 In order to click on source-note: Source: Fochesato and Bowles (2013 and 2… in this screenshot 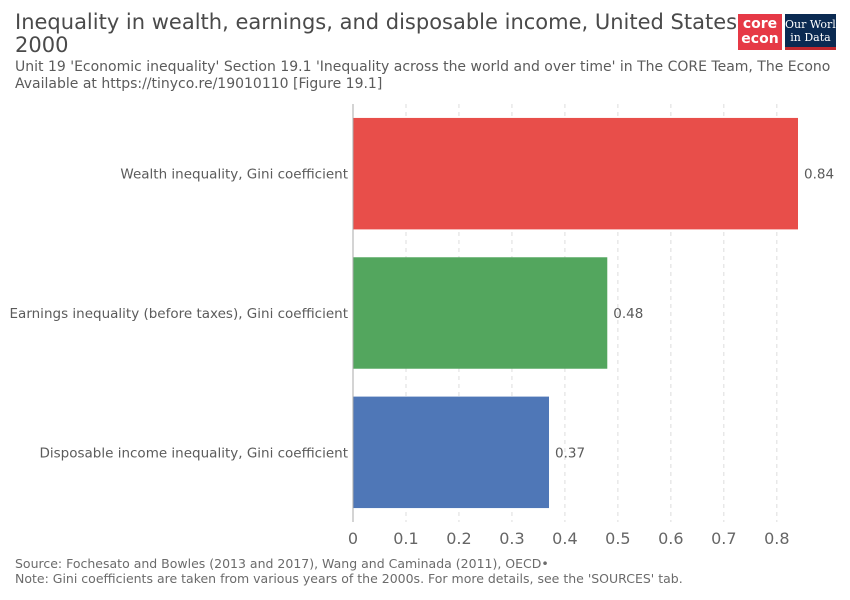, I will do `click(282, 563)`.